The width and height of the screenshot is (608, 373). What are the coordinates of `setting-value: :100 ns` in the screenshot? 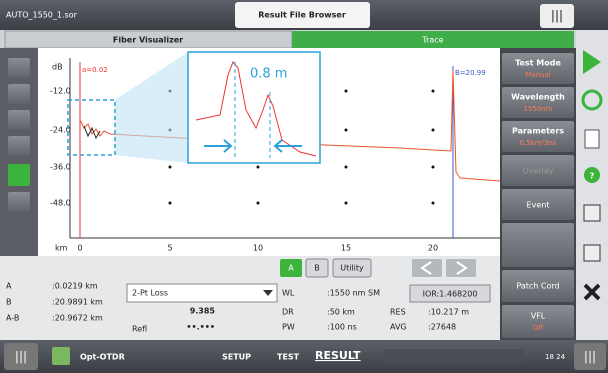 It's located at (342, 327).